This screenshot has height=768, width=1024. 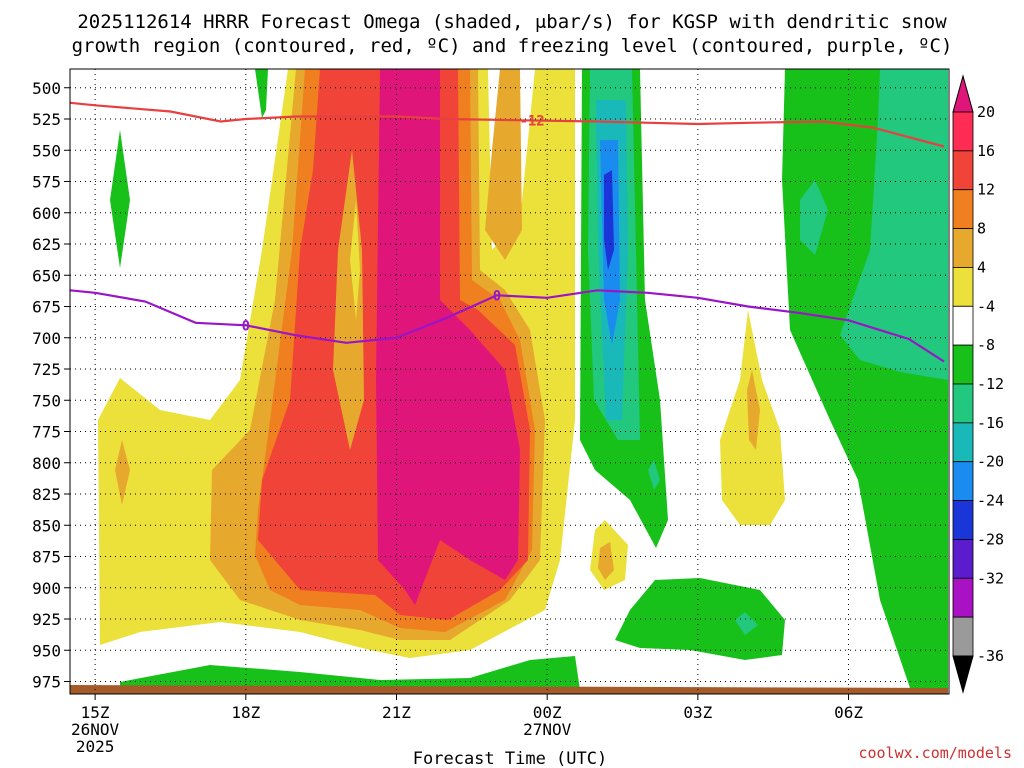 I want to click on omega-shade-neg8-low, so click(x=746, y=623).